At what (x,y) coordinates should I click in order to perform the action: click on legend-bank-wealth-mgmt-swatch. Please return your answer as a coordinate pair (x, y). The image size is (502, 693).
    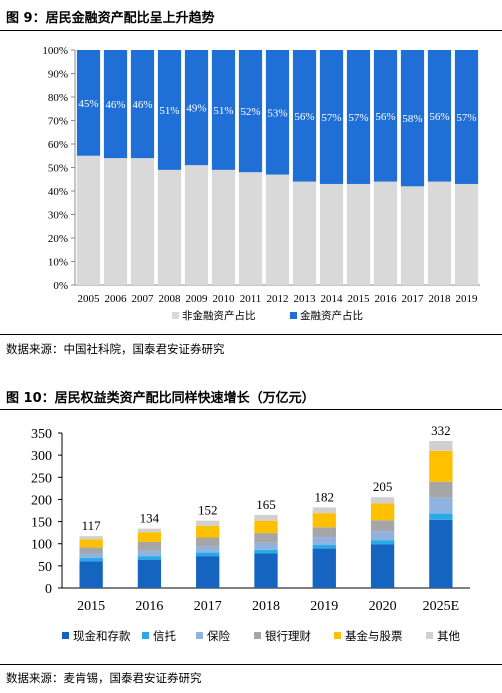
    Looking at the image, I should click on (257, 635).